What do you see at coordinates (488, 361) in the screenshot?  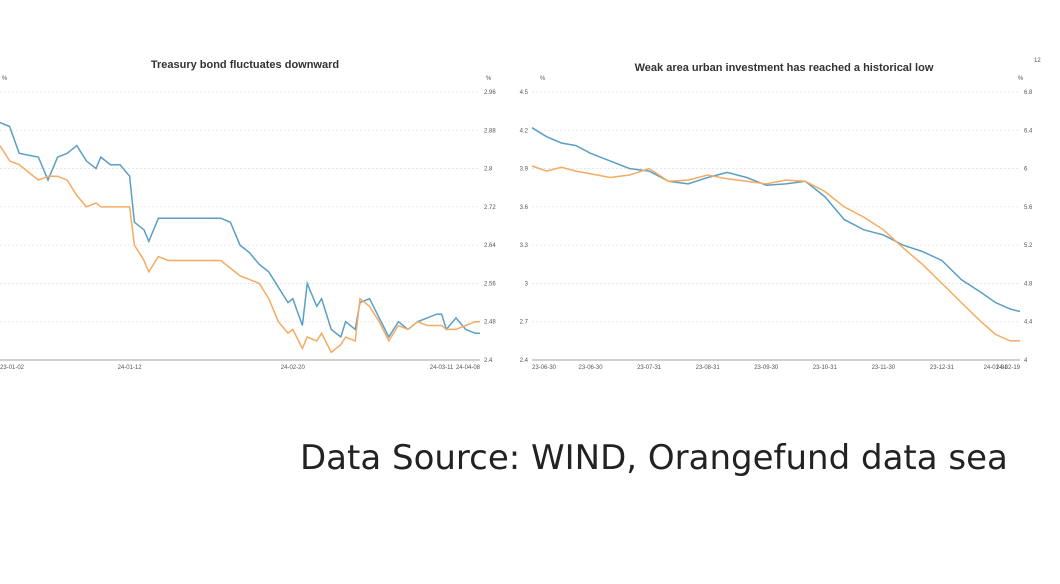 I see `y-tick-label-right: 2.4` at bounding box center [488, 361].